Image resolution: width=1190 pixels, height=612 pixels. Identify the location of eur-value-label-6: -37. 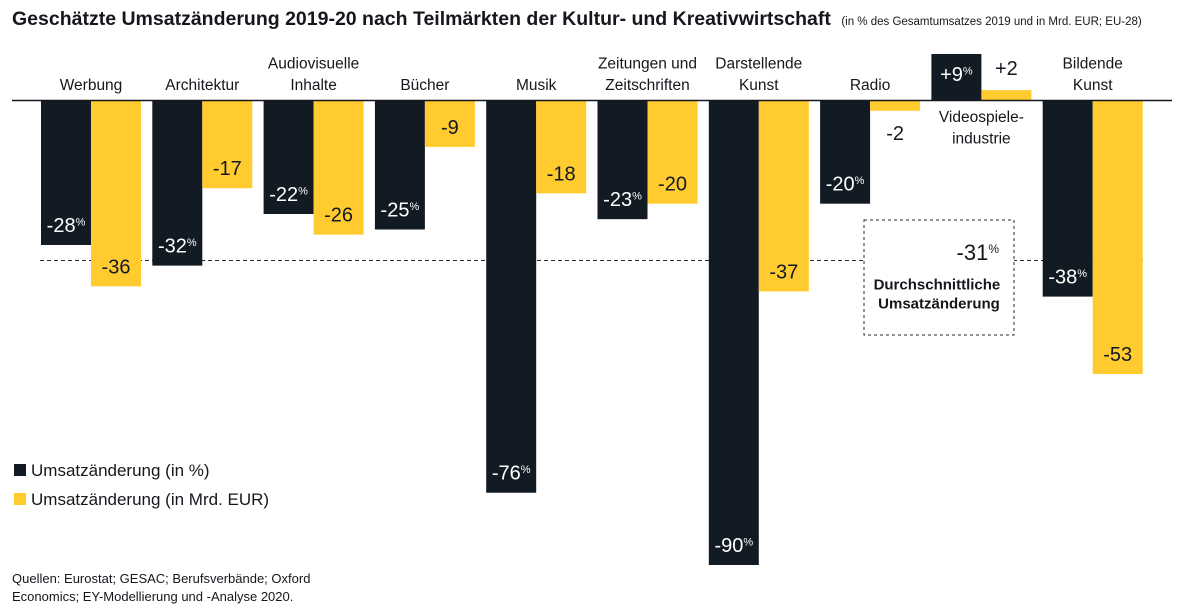
(783, 272).